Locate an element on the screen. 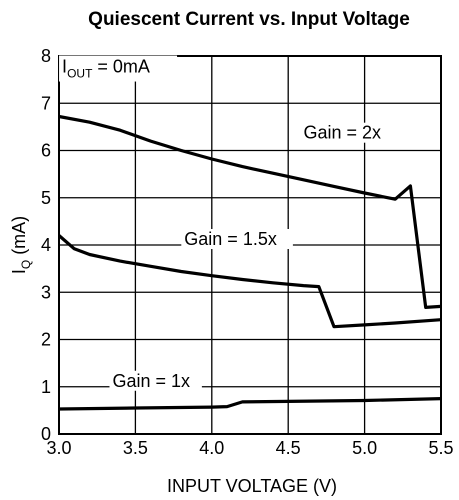 The width and height of the screenshot is (459, 500). y-axis-label: IQ (mA) is located at coordinates (21, 245).